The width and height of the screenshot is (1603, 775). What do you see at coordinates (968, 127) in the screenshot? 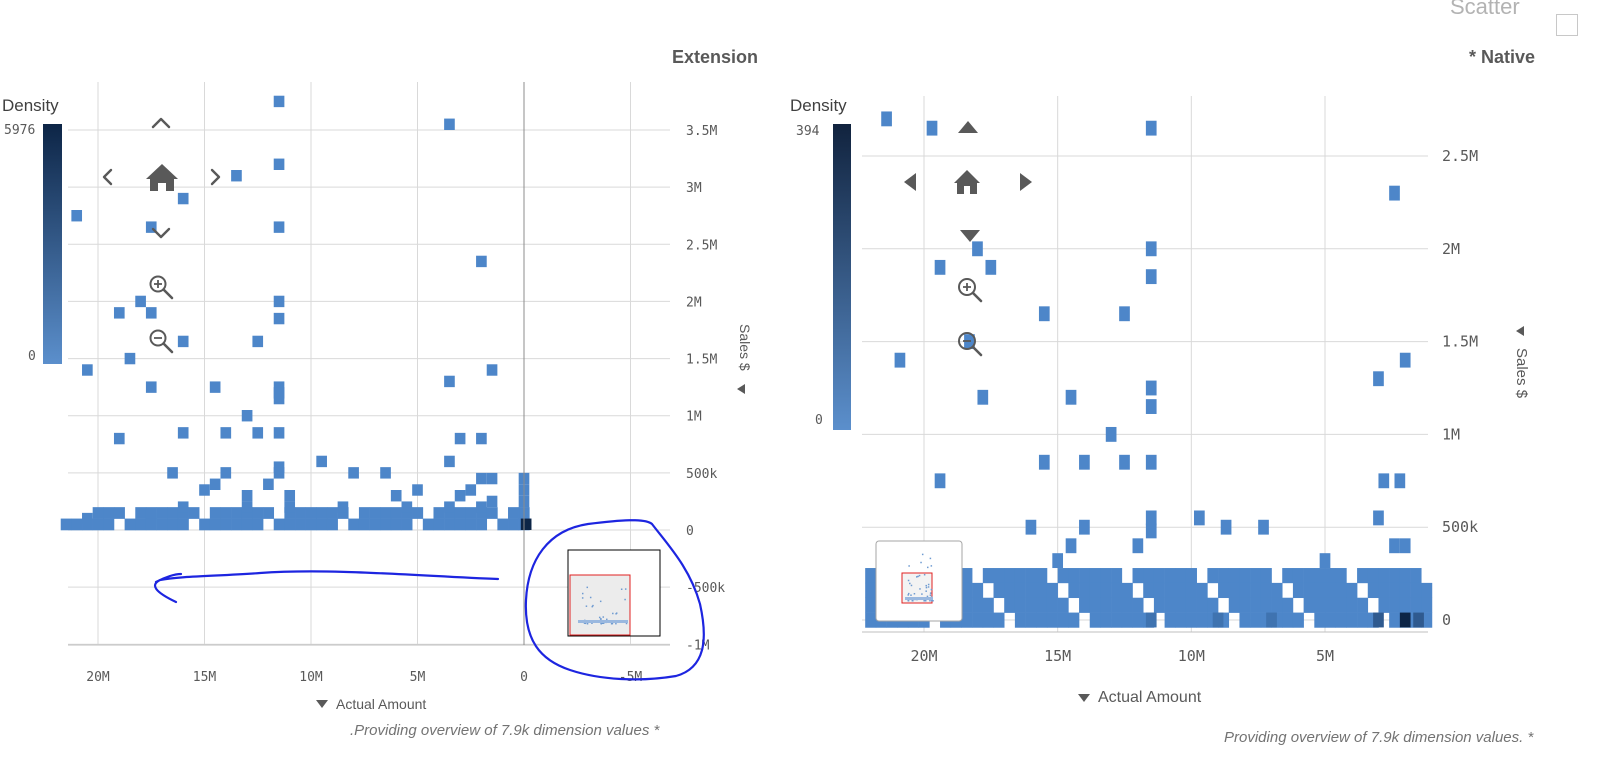
I see `triangle-up-icon` at bounding box center [968, 127].